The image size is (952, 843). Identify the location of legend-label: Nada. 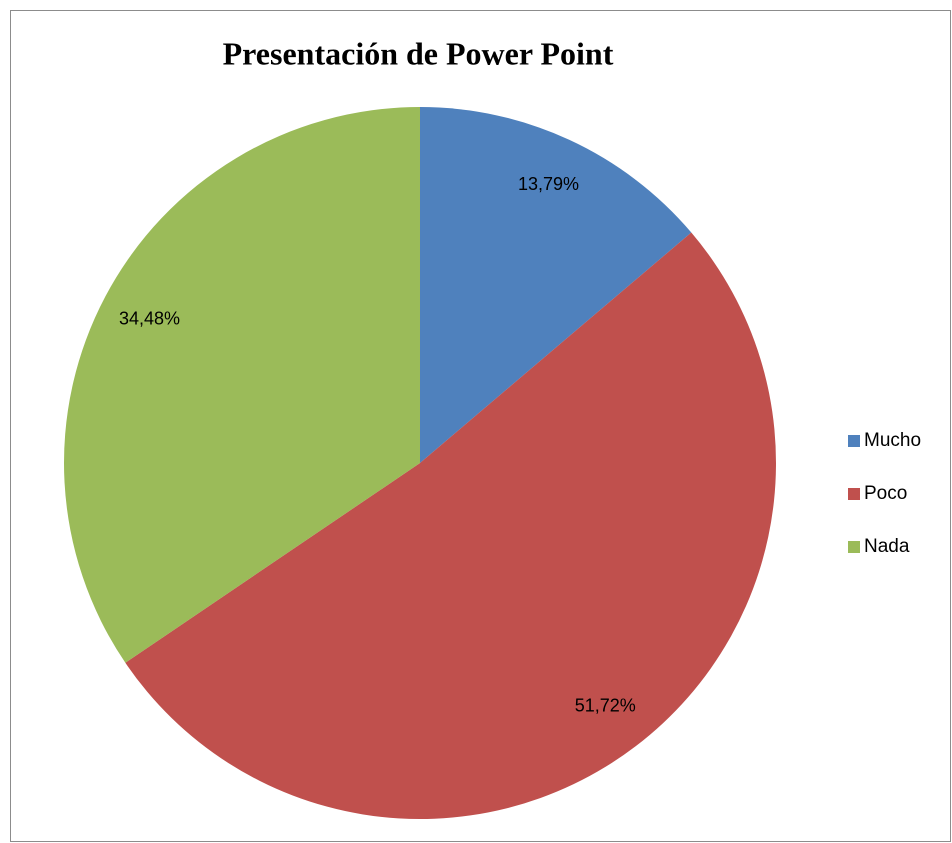
(887, 546).